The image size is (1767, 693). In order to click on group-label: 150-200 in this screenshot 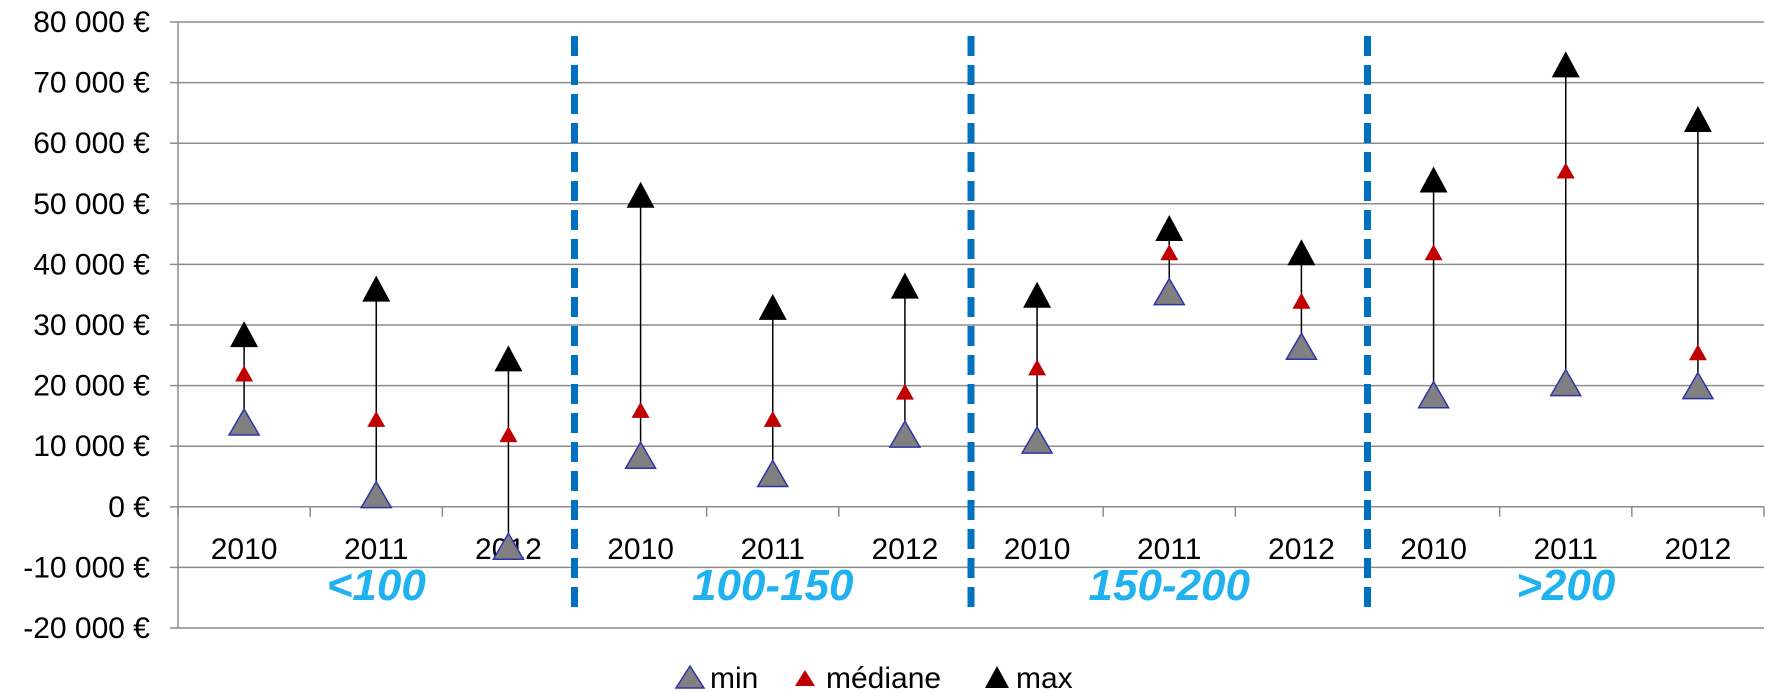, I will do `click(1170, 585)`.